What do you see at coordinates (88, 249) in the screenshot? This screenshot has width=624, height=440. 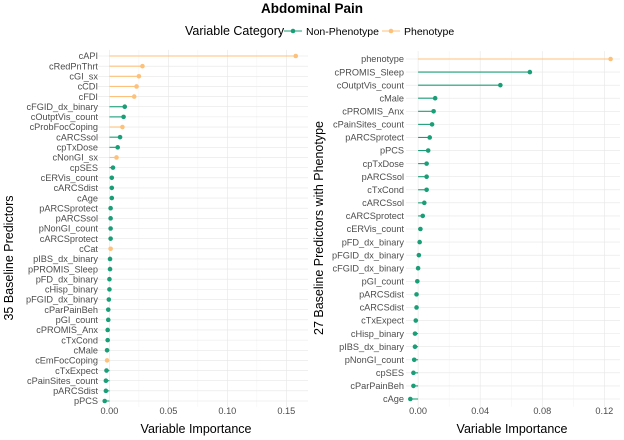 I see `y-tick-label: cCat` at bounding box center [88, 249].